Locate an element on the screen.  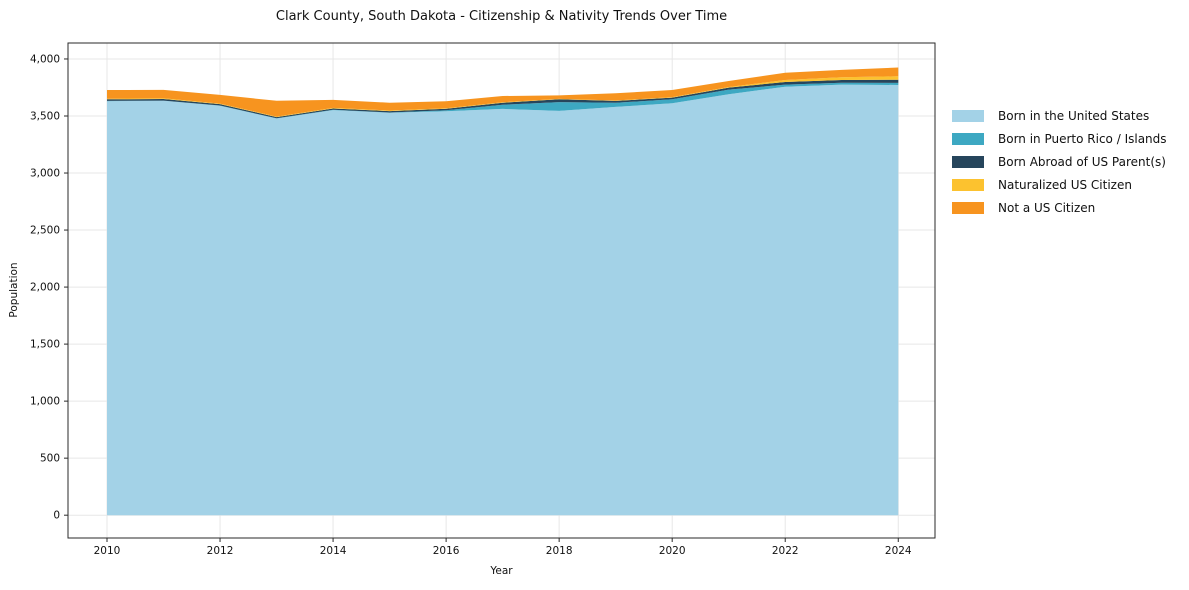
ytick-label-4000: 4,000 is located at coordinates (45, 59).